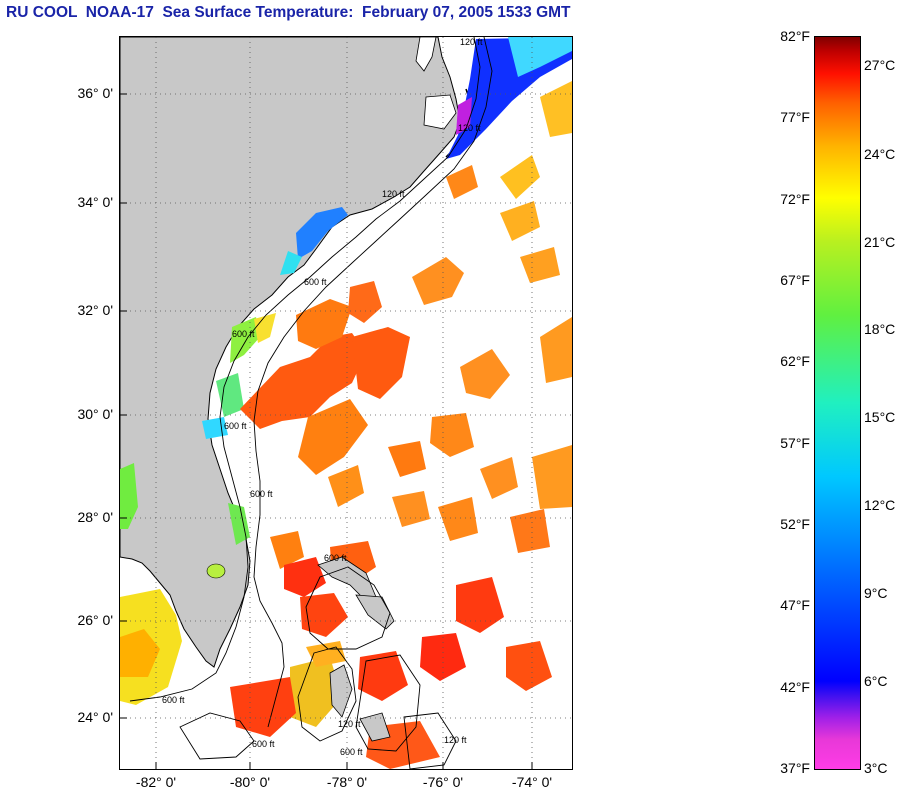 Image resolution: width=905 pixels, height=793 pixels. Describe the element at coordinates (795, 117) in the screenshot. I see `colorbar-f-label: 77°F` at that location.